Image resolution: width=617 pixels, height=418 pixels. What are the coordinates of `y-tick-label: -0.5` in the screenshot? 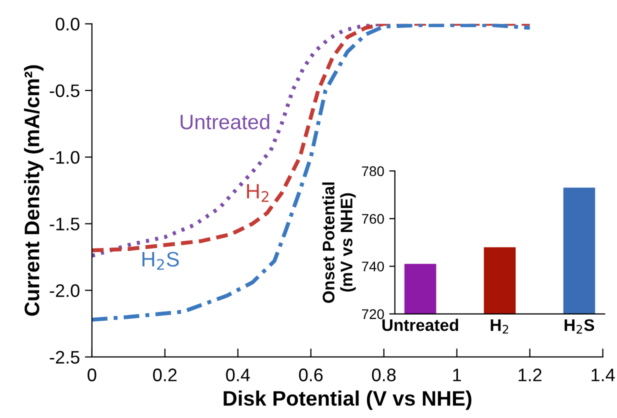 It's located at (65, 91).